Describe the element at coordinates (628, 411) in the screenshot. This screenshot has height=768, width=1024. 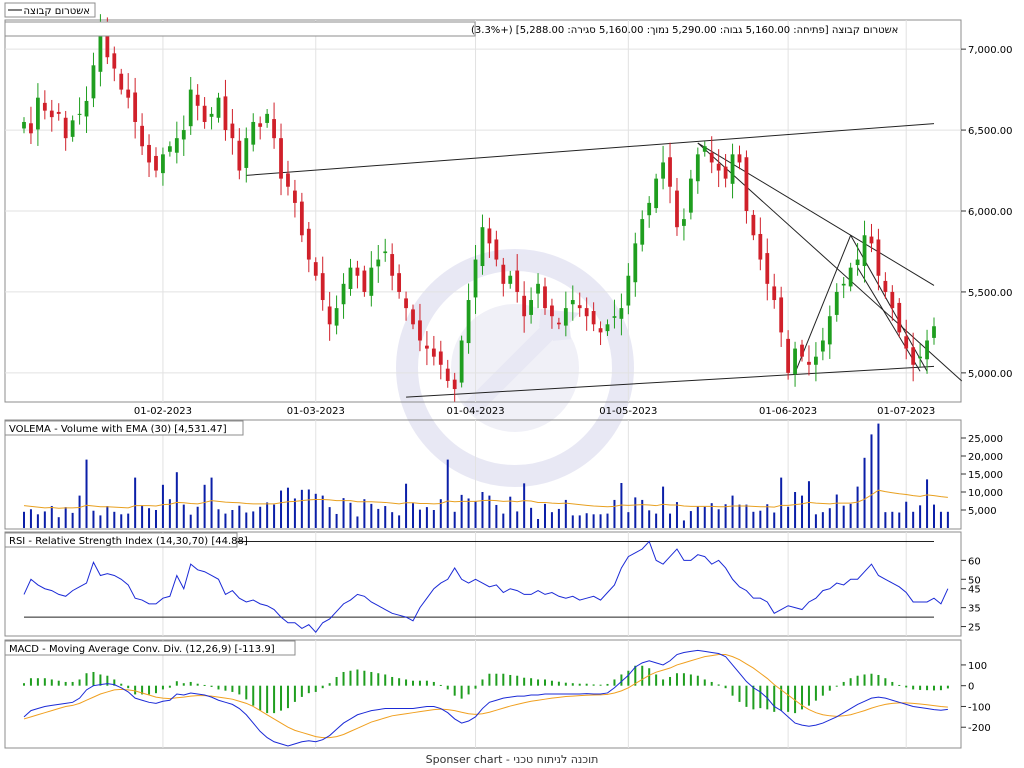
I see `x-tick-label: 01-05-2023` at that location.